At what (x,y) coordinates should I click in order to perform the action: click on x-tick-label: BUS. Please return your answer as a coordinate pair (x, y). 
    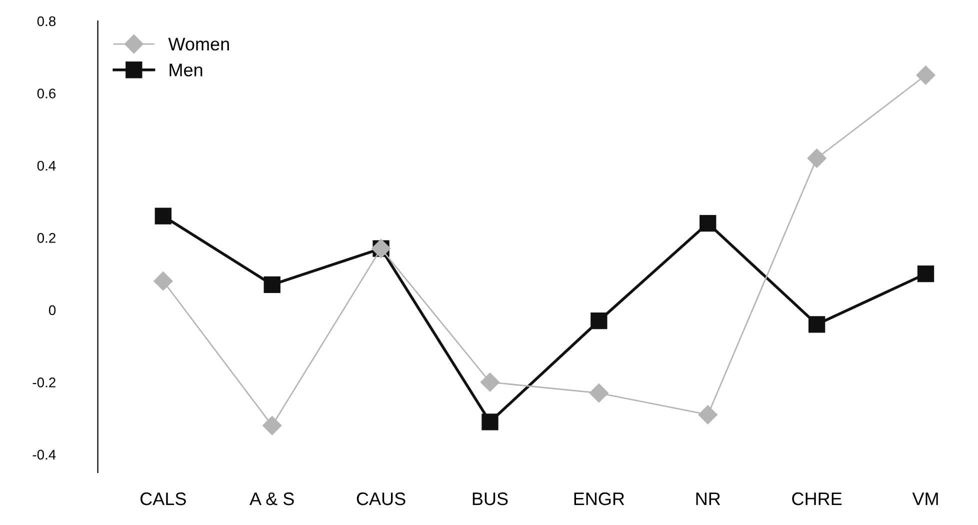
    Looking at the image, I should click on (490, 499).